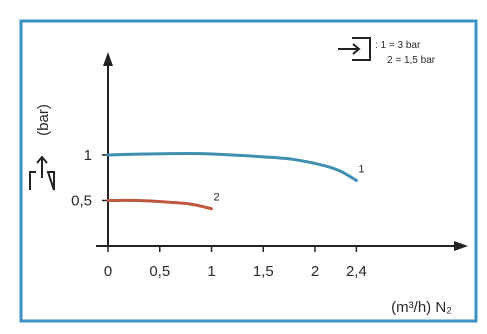 This screenshot has width=487, height=334. Describe the element at coordinates (43, 120) in the screenshot. I see `y-axis-label: (bar)` at that location.